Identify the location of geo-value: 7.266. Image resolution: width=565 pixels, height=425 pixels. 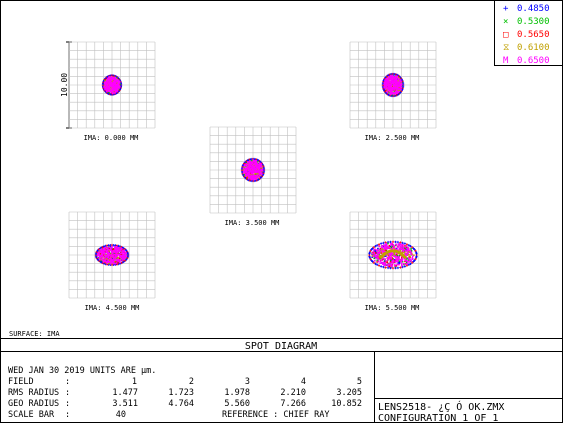
(293, 404).